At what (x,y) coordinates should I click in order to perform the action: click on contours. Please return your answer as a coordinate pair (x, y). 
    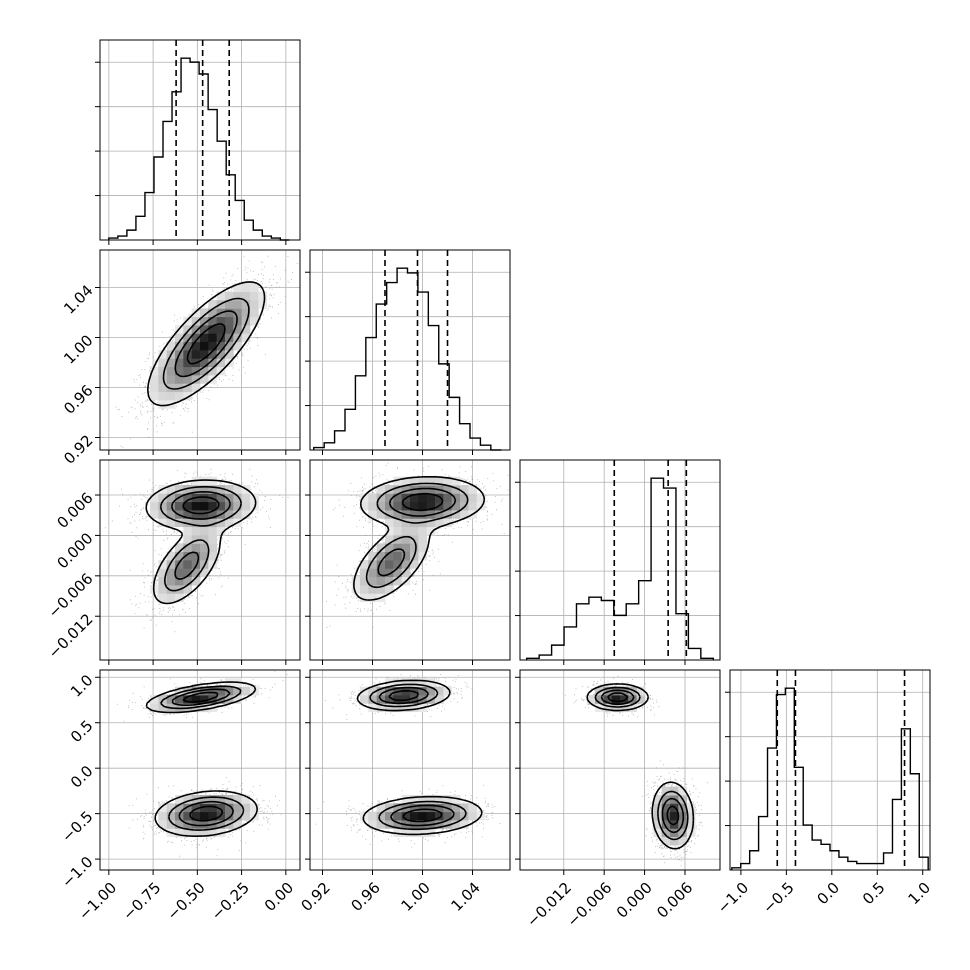
    Looking at the image, I should click on (640, 766).